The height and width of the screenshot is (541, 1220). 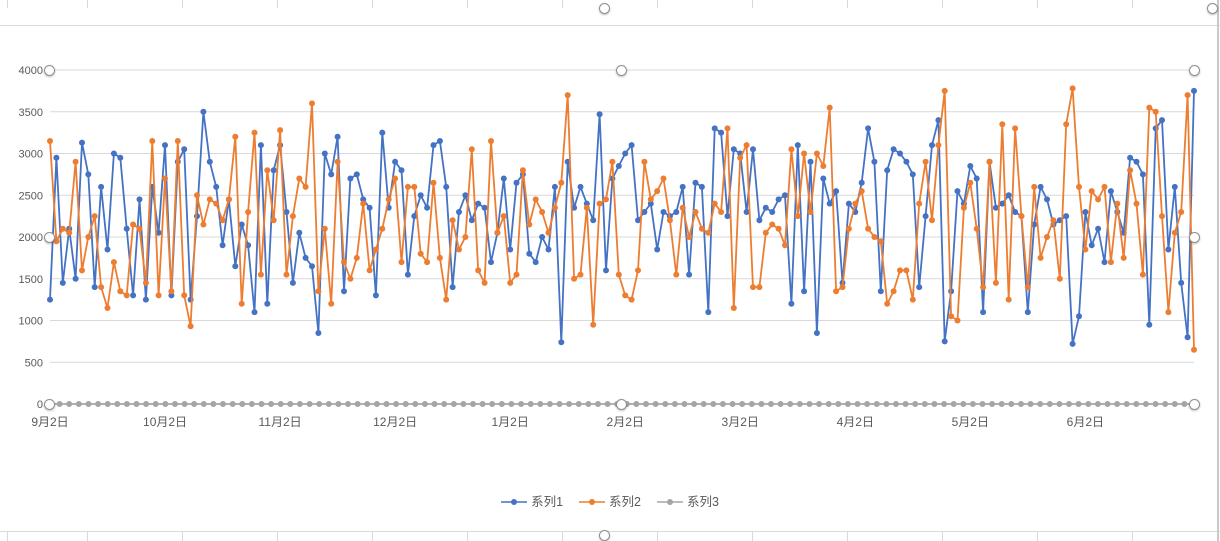 I want to click on svg-text: 1000, so click(x=31, y=322).